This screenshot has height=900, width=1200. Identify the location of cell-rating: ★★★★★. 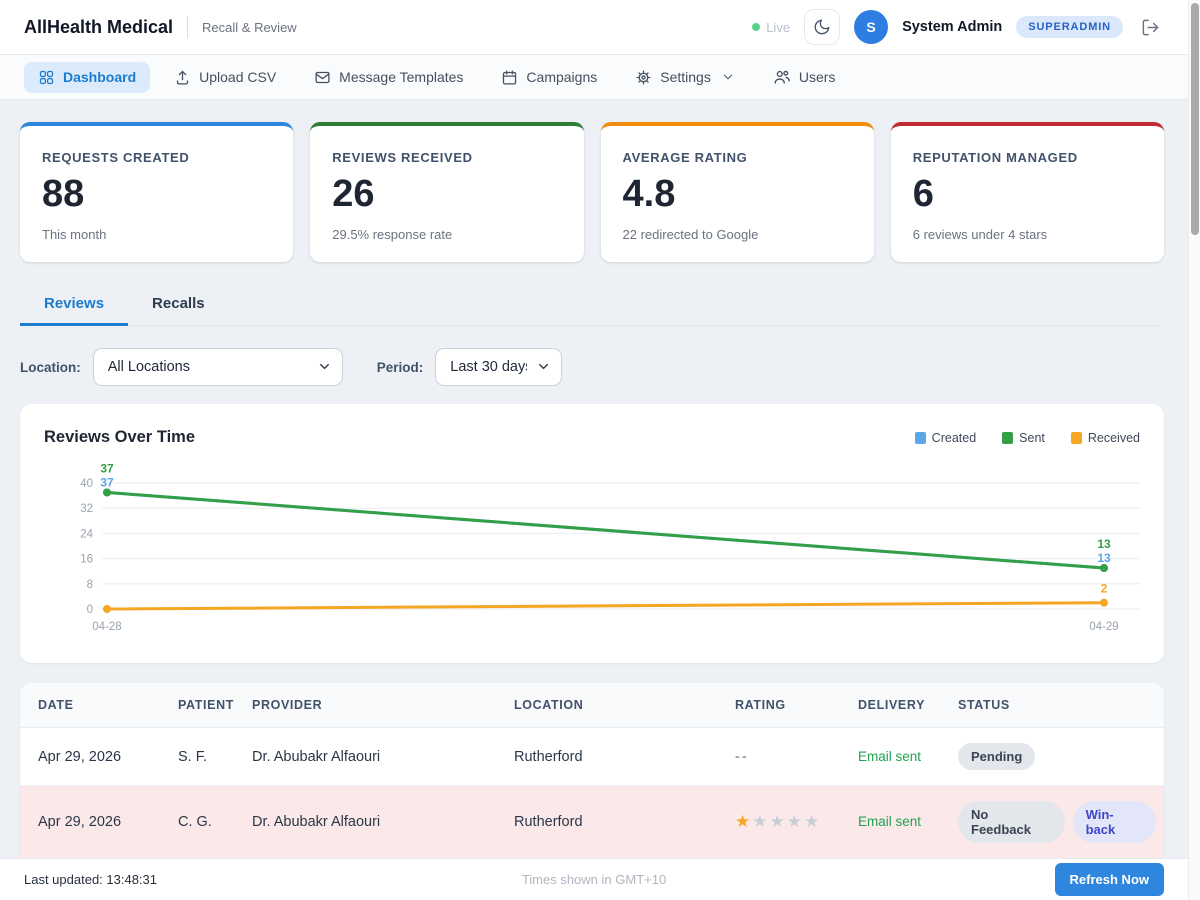
(778, 821).